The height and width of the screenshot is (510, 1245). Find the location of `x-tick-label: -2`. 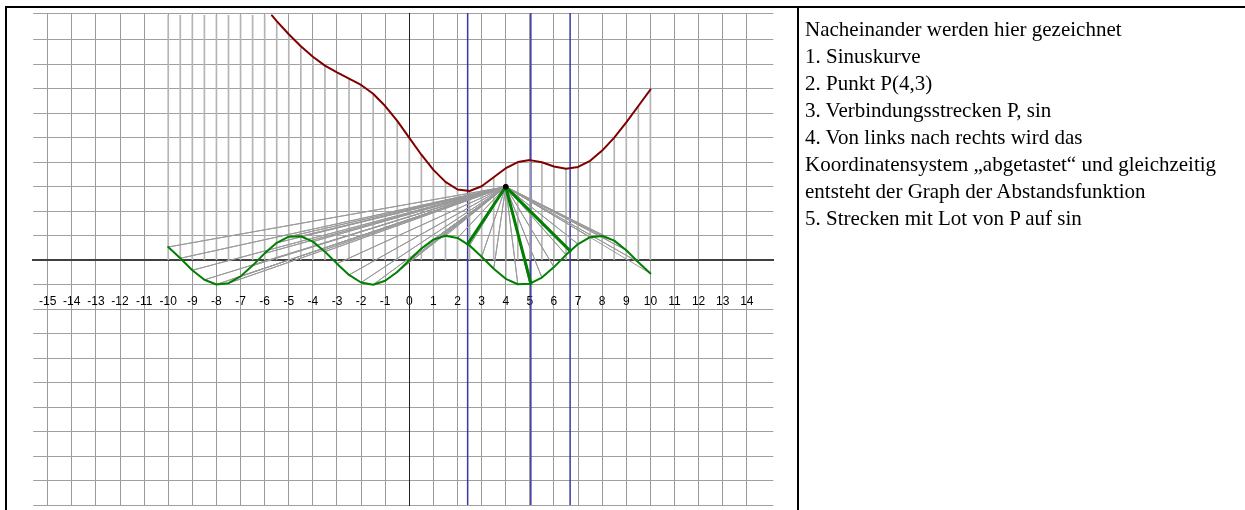

x-tick-label: -2 is located at coordinates (361, 300).